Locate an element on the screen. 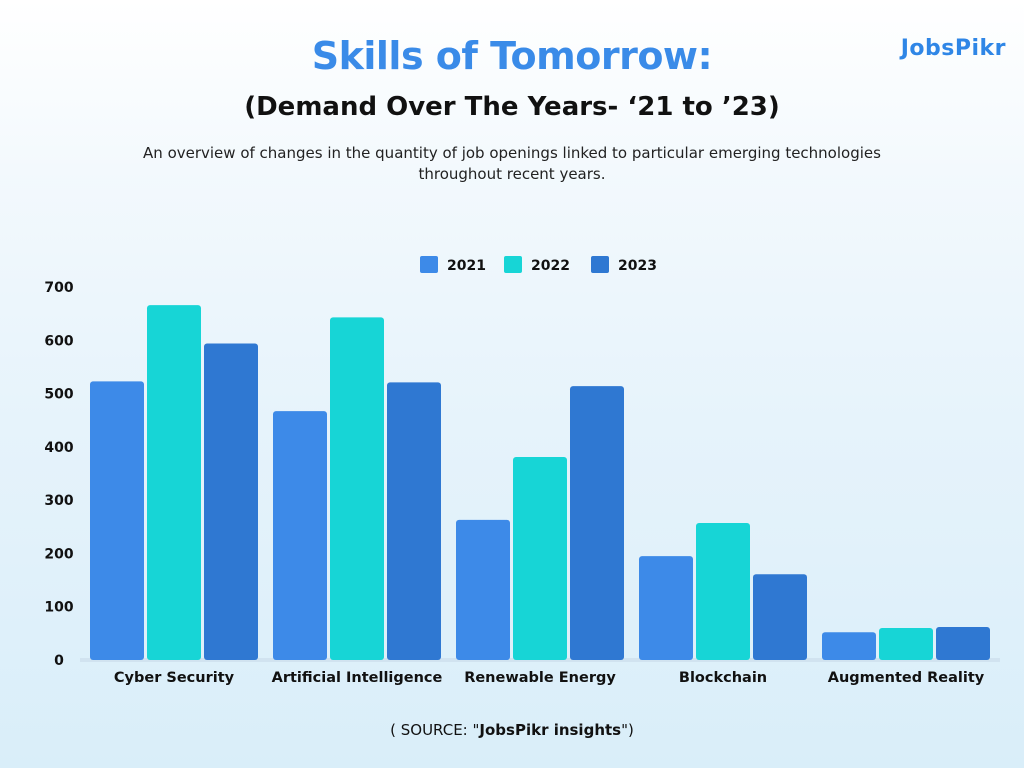 This screenshot has height=768, width=1024. bar-2022-renewable-energy is located at coordinates (540, 558).